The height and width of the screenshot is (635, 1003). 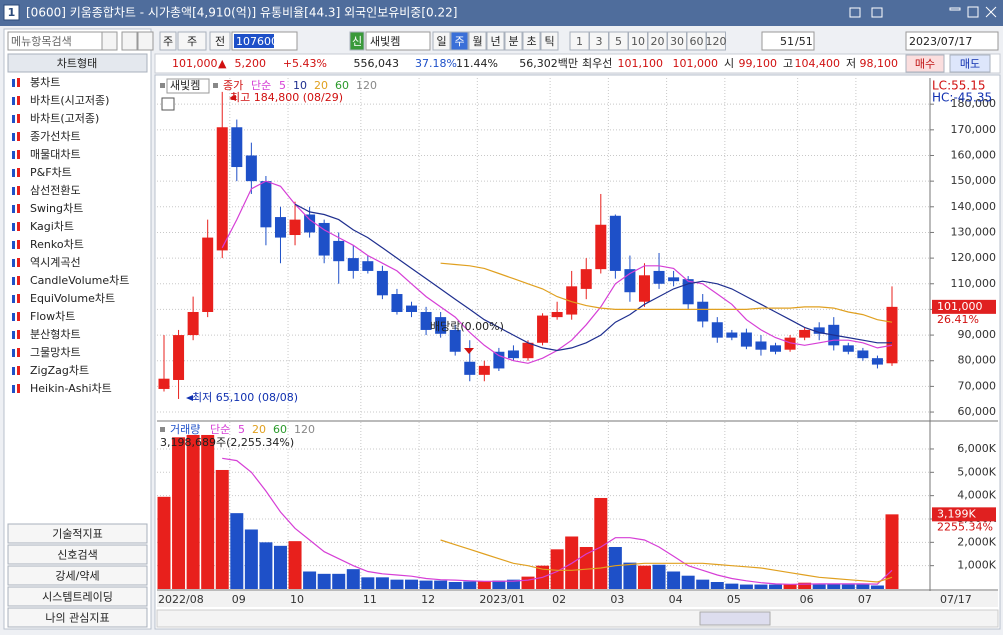 I want to click on quote-low: 98,100, so click(x=879, y=63).